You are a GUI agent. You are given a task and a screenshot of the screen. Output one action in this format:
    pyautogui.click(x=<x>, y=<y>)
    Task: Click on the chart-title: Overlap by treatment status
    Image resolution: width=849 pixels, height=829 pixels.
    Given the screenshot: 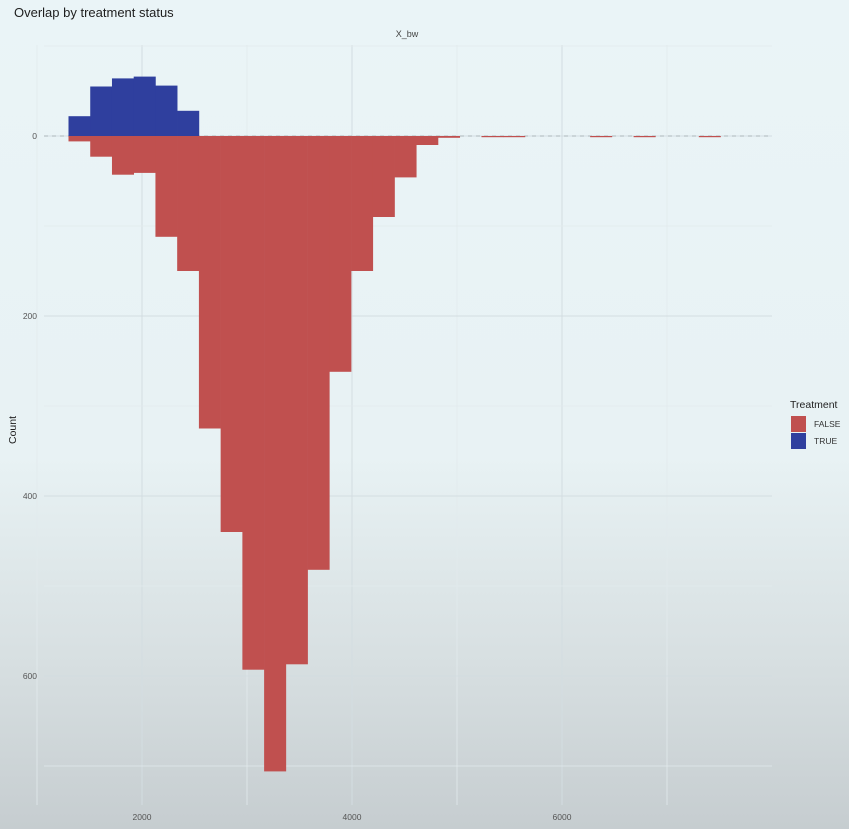 What is the action you would take?
    pyautogui.click(x=94, y=12)
    